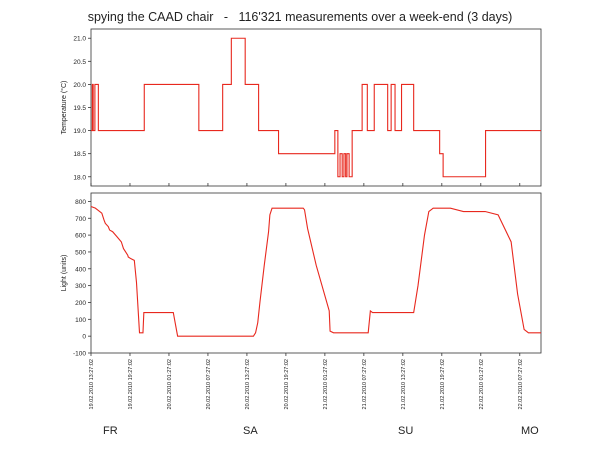 Image resolution: width=600 pixels, height=450 pixels. What do you see at coordinates (365, 384) in the screenshot?
I see `xtick-label-7: 21.02.2010 07:27:02` at bounding box center [365, 384].